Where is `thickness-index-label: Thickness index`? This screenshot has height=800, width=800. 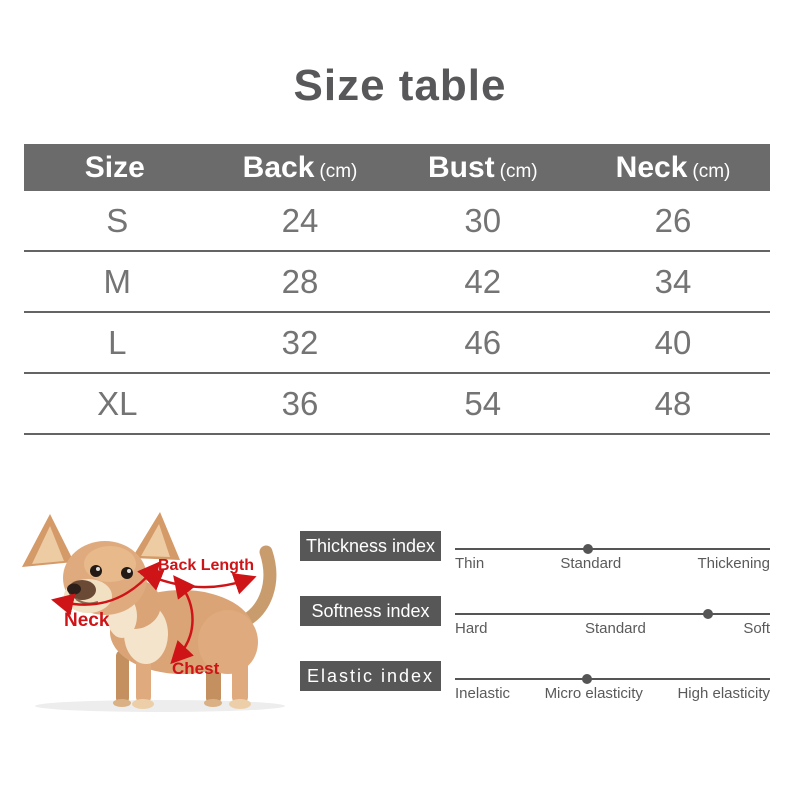
thickness-index-label: Thickness index is located at coordinates (370, 546).